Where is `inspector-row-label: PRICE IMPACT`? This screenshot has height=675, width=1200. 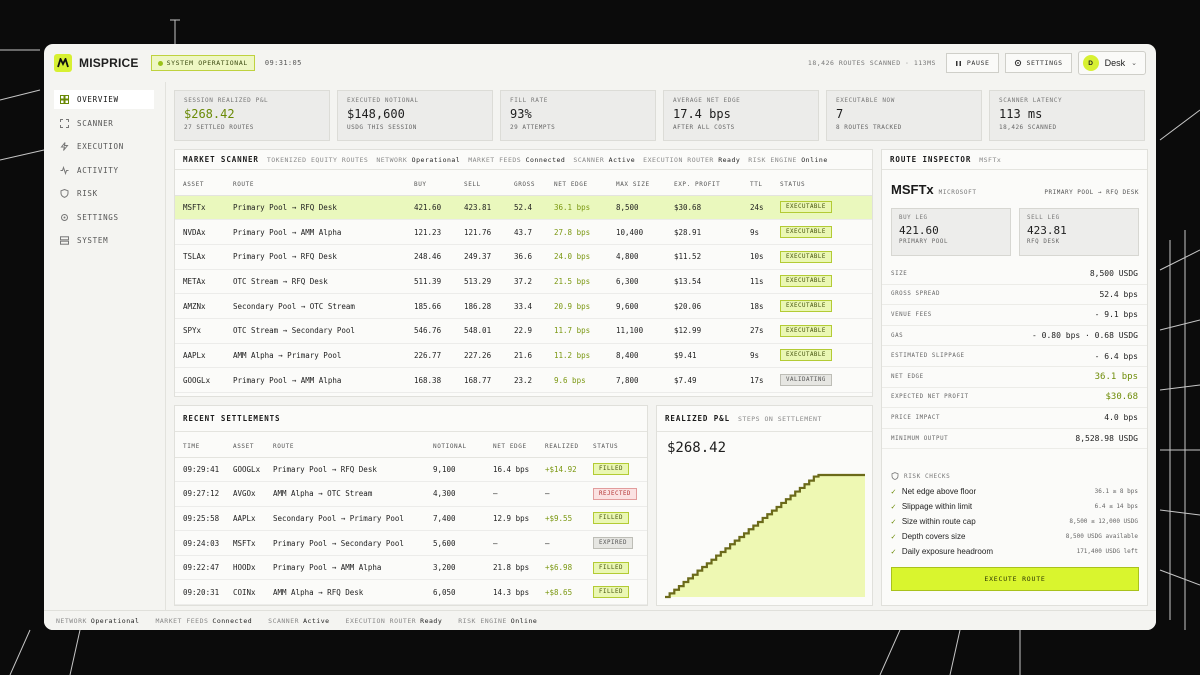 inspector-row-label: PRICE IMPACT is located at coordinates (916, 417).